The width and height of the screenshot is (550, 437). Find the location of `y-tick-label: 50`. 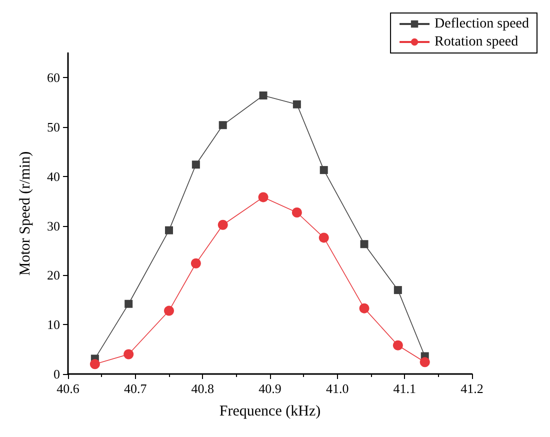

y-tick-label: 50 is located at coordinates (53, 127).